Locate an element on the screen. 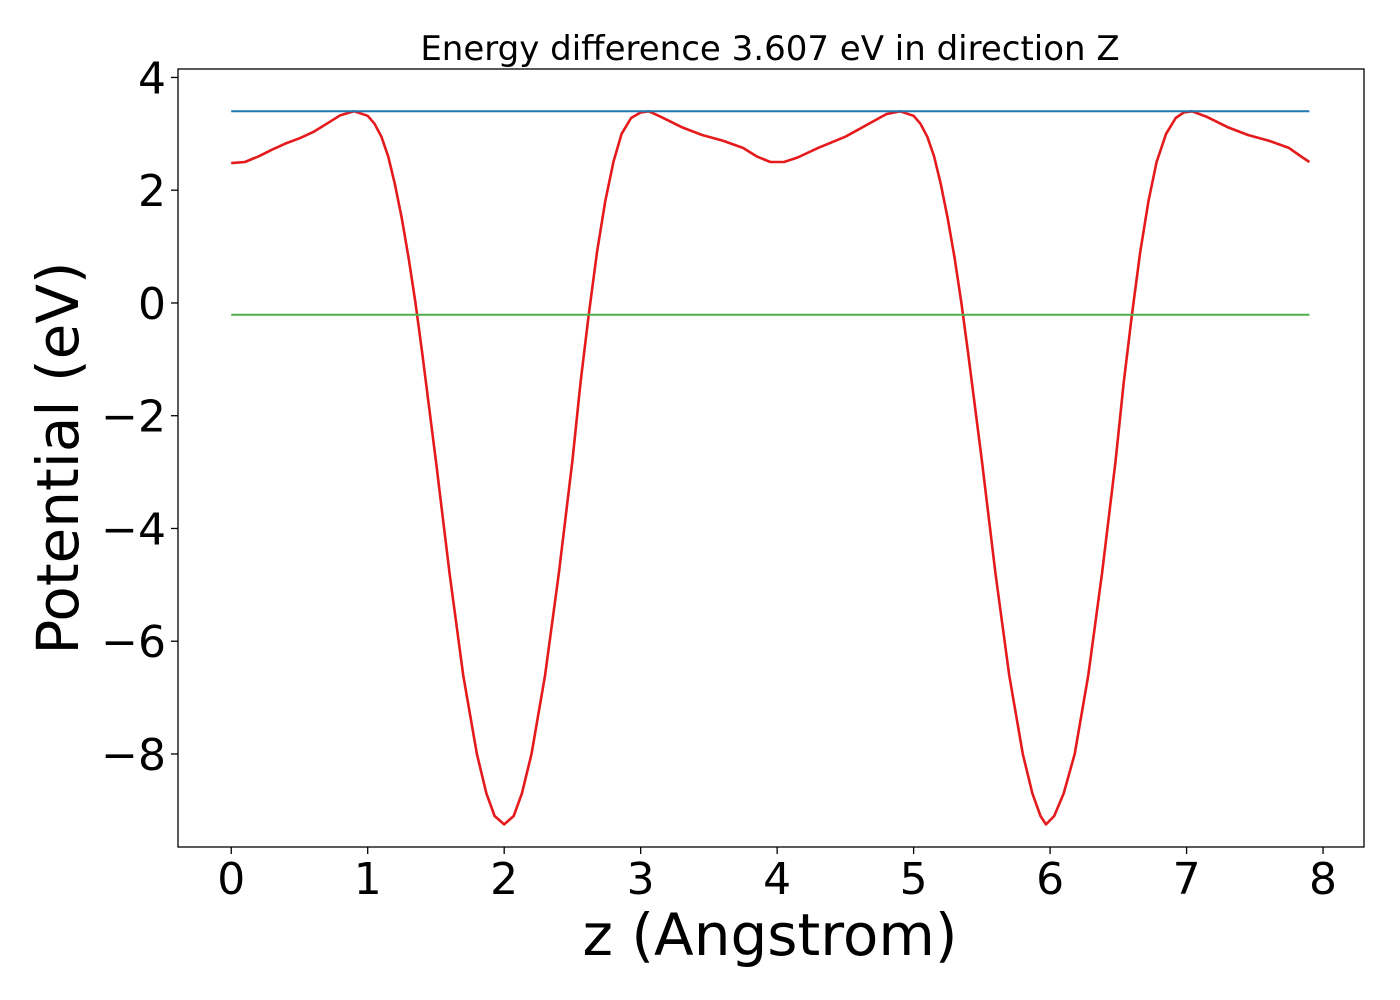  x-tick-label: 8 is located at coordinates (1323, 879).